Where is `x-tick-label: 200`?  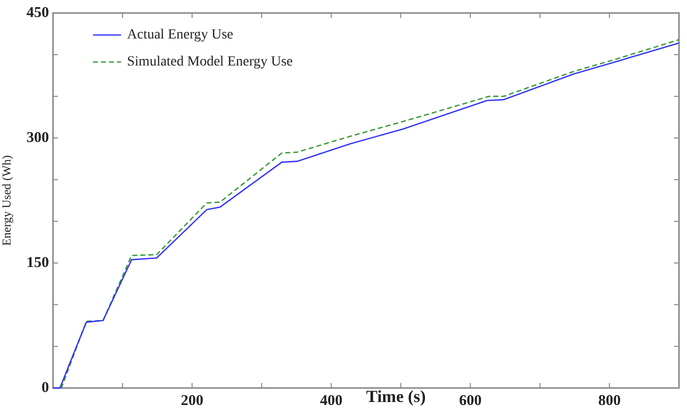 x-tick-label: 200 is located at coordinates (192, 400).